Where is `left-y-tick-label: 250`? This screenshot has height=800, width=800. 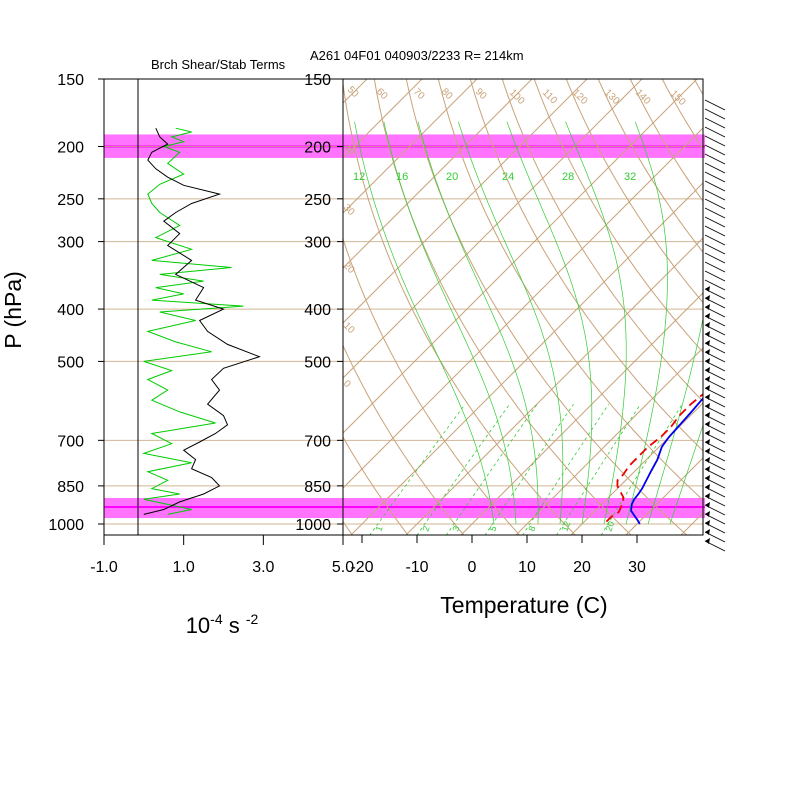
left-y-tick-label: 250 is located at coordinates (70, 200).